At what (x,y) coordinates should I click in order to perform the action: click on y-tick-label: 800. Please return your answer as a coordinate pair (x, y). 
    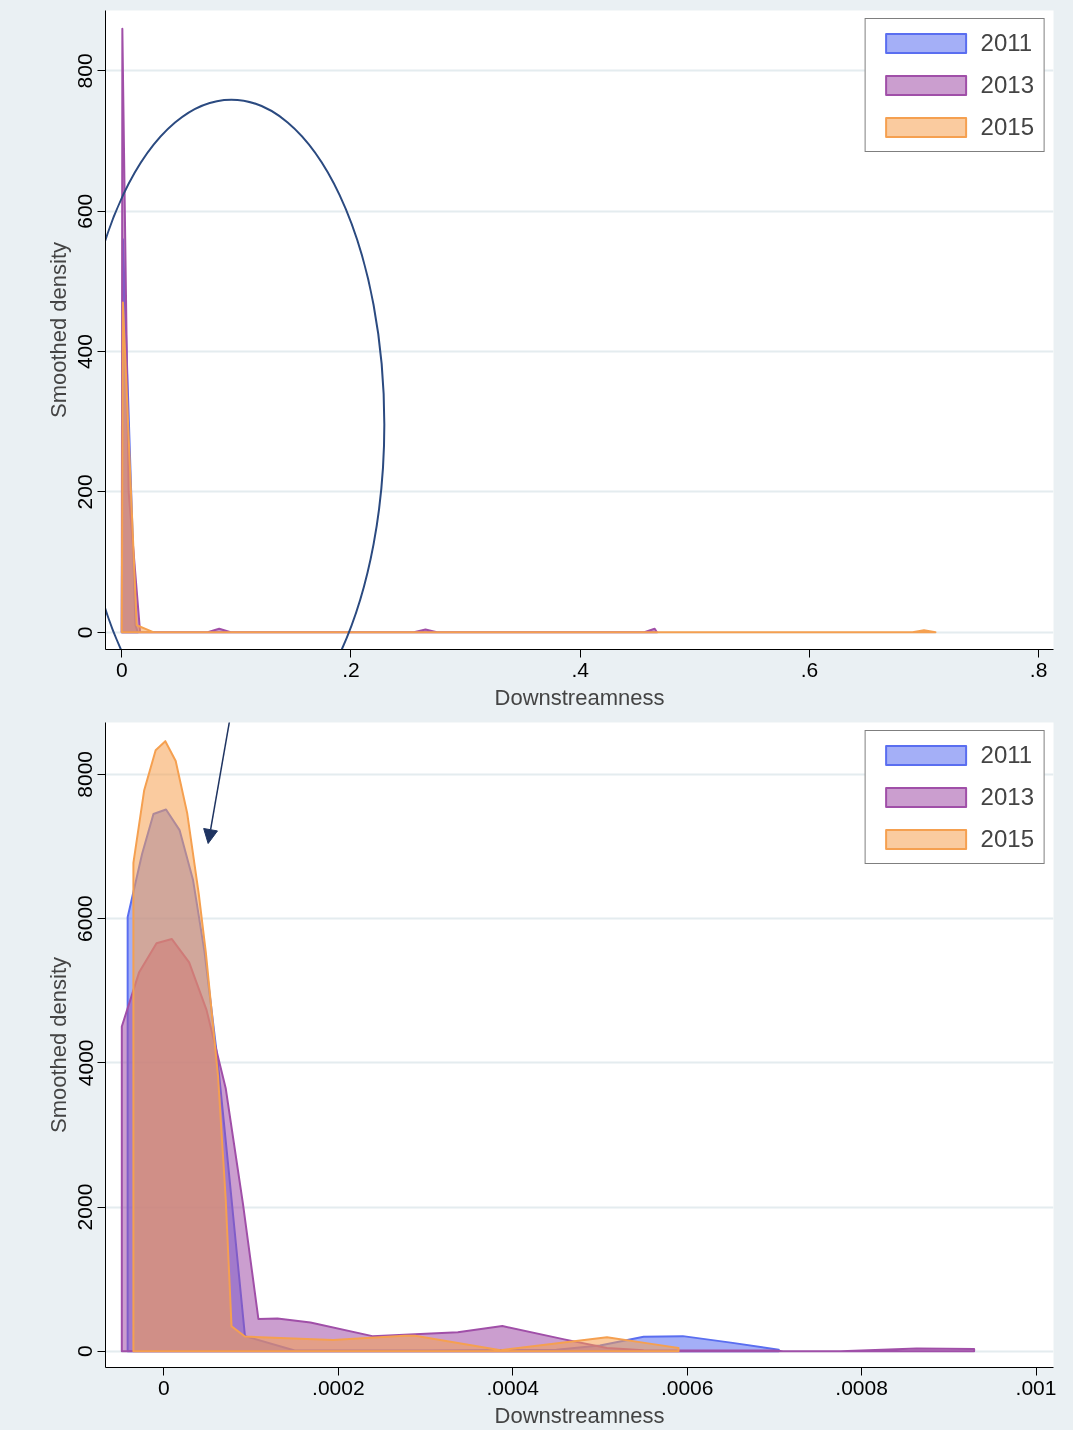
    Looking at the image, I should click on (85, 71).